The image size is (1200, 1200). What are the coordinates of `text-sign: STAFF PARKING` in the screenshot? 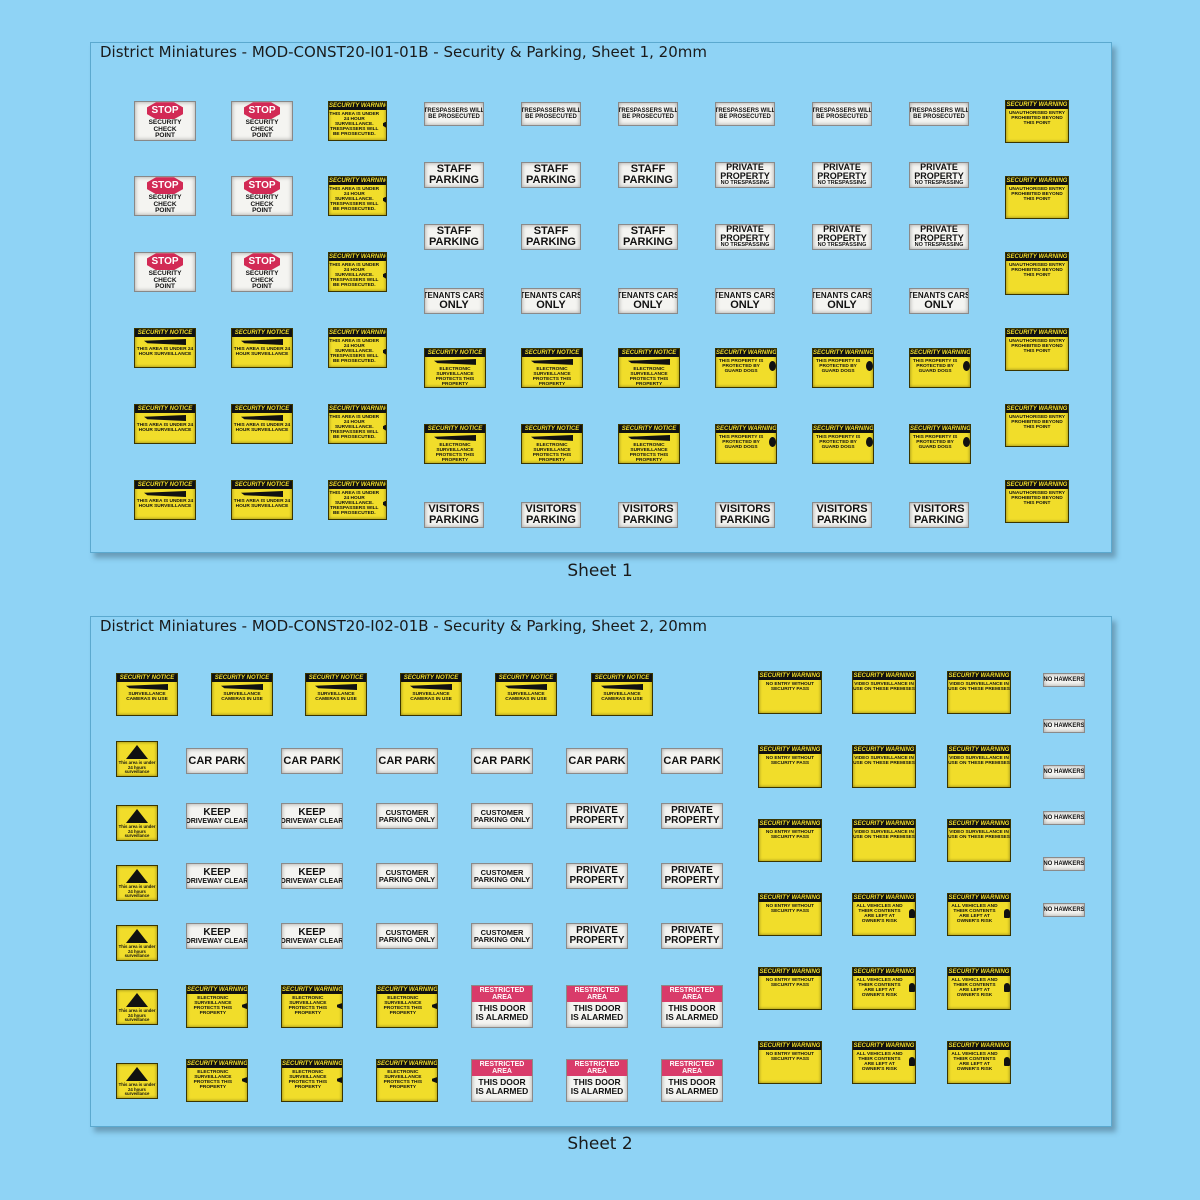 It's located at (454, 237).